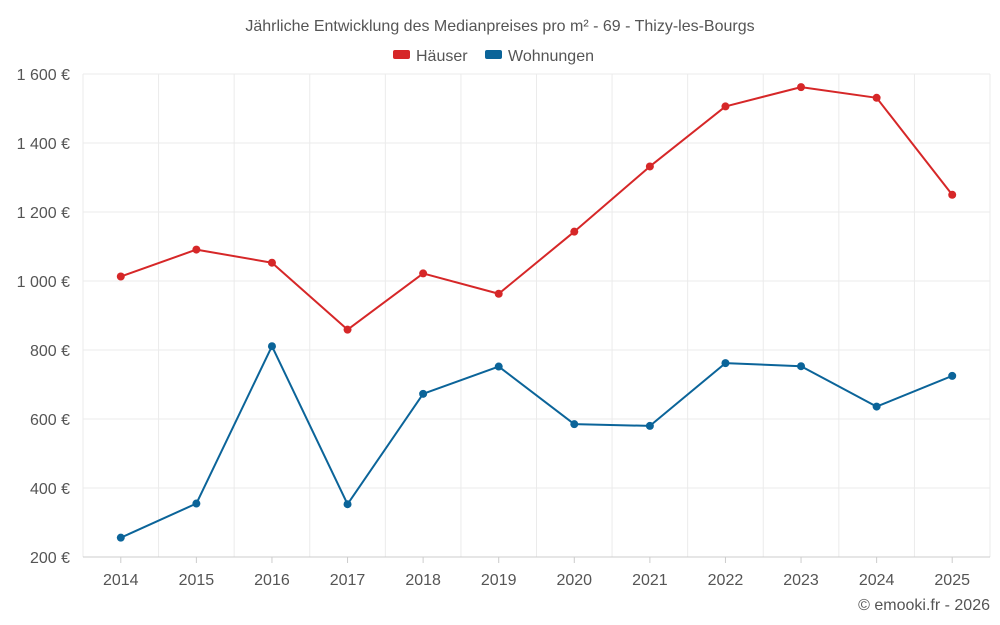 The width and height of the screenshot is (1000, 625). What do you see at coordinates (50, 558) in the screenshot?
I see `y-tick-label: 200 €` at bounding box center [50, 558].